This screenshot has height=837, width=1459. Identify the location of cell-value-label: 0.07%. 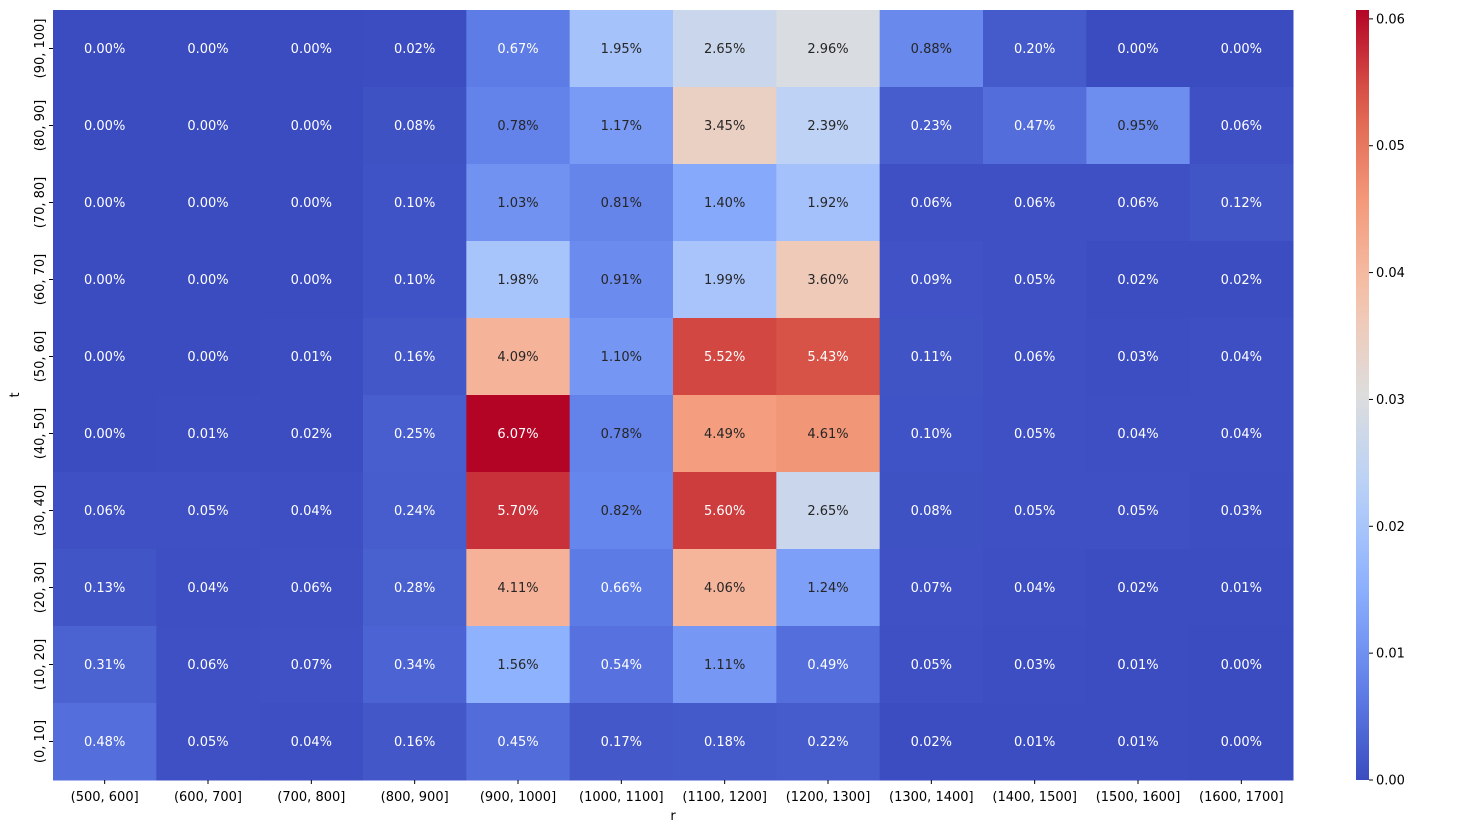
(931, 588).